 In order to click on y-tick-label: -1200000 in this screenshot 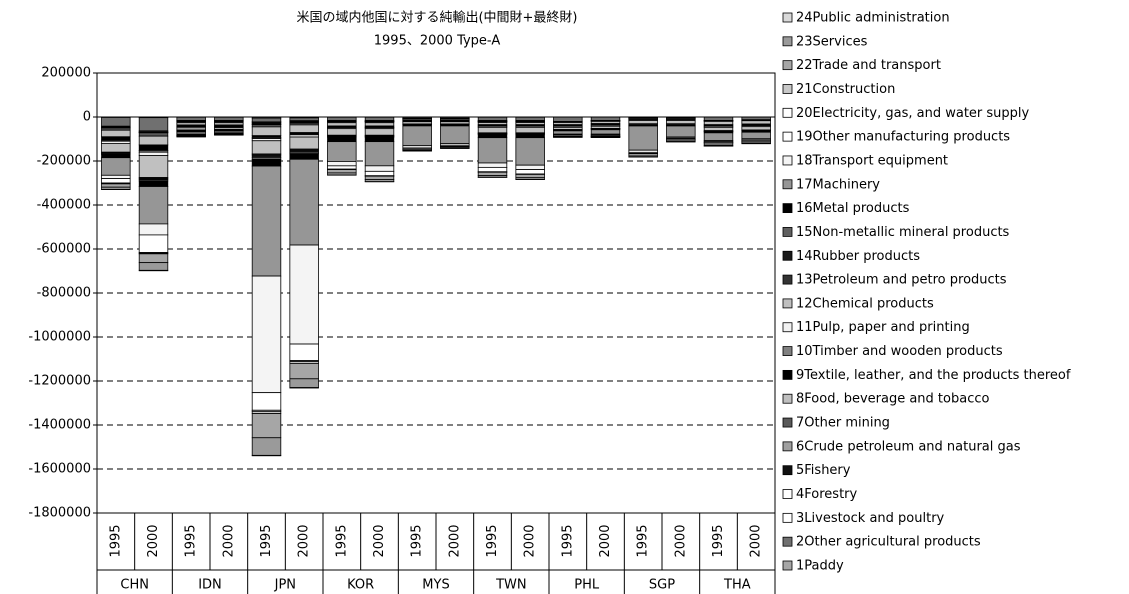, I will do `click(59, 381)`.